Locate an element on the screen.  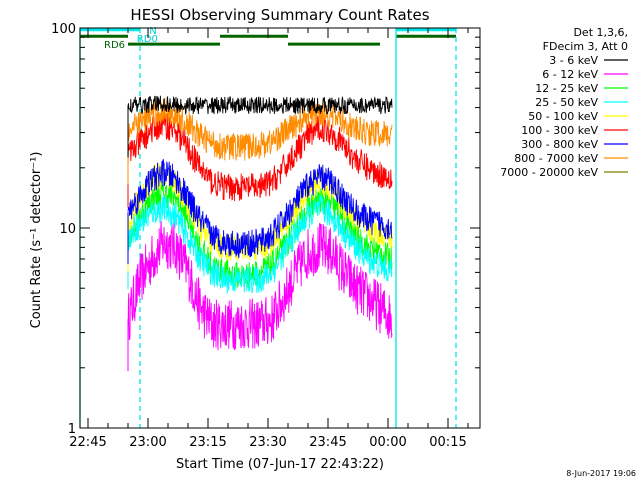
legend-header: FDecim 3, Att 0 is located at coordinates (585, 46).